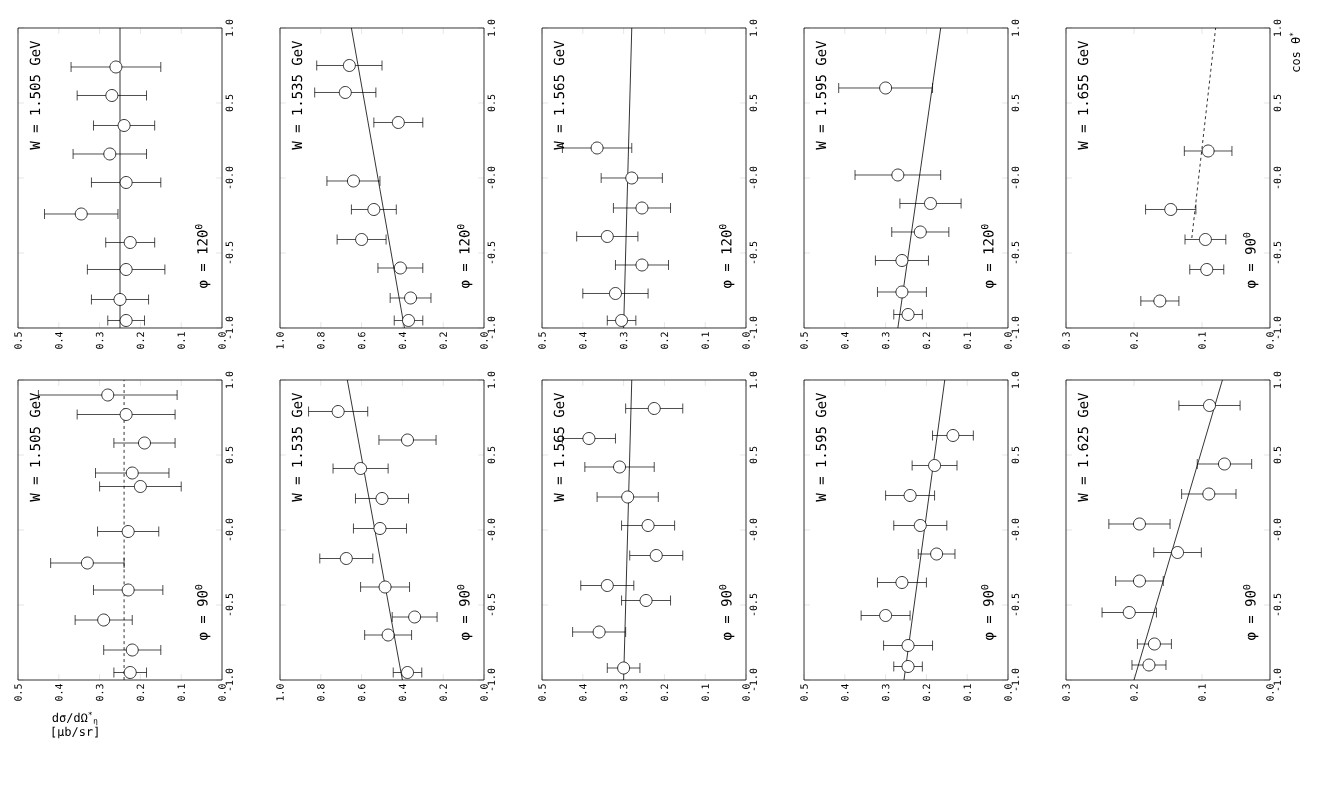 This screenshot has width=1326, height=798. I want to click on annotation: φ = 120$^{0}$, so click(202, 256).